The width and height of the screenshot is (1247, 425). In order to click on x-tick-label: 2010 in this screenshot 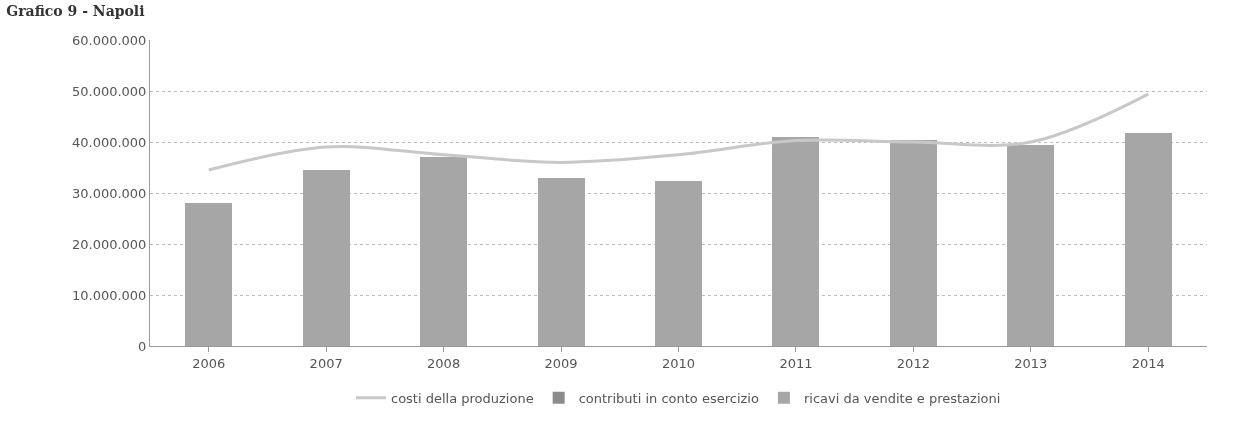, I will do `click(678, 363)`.